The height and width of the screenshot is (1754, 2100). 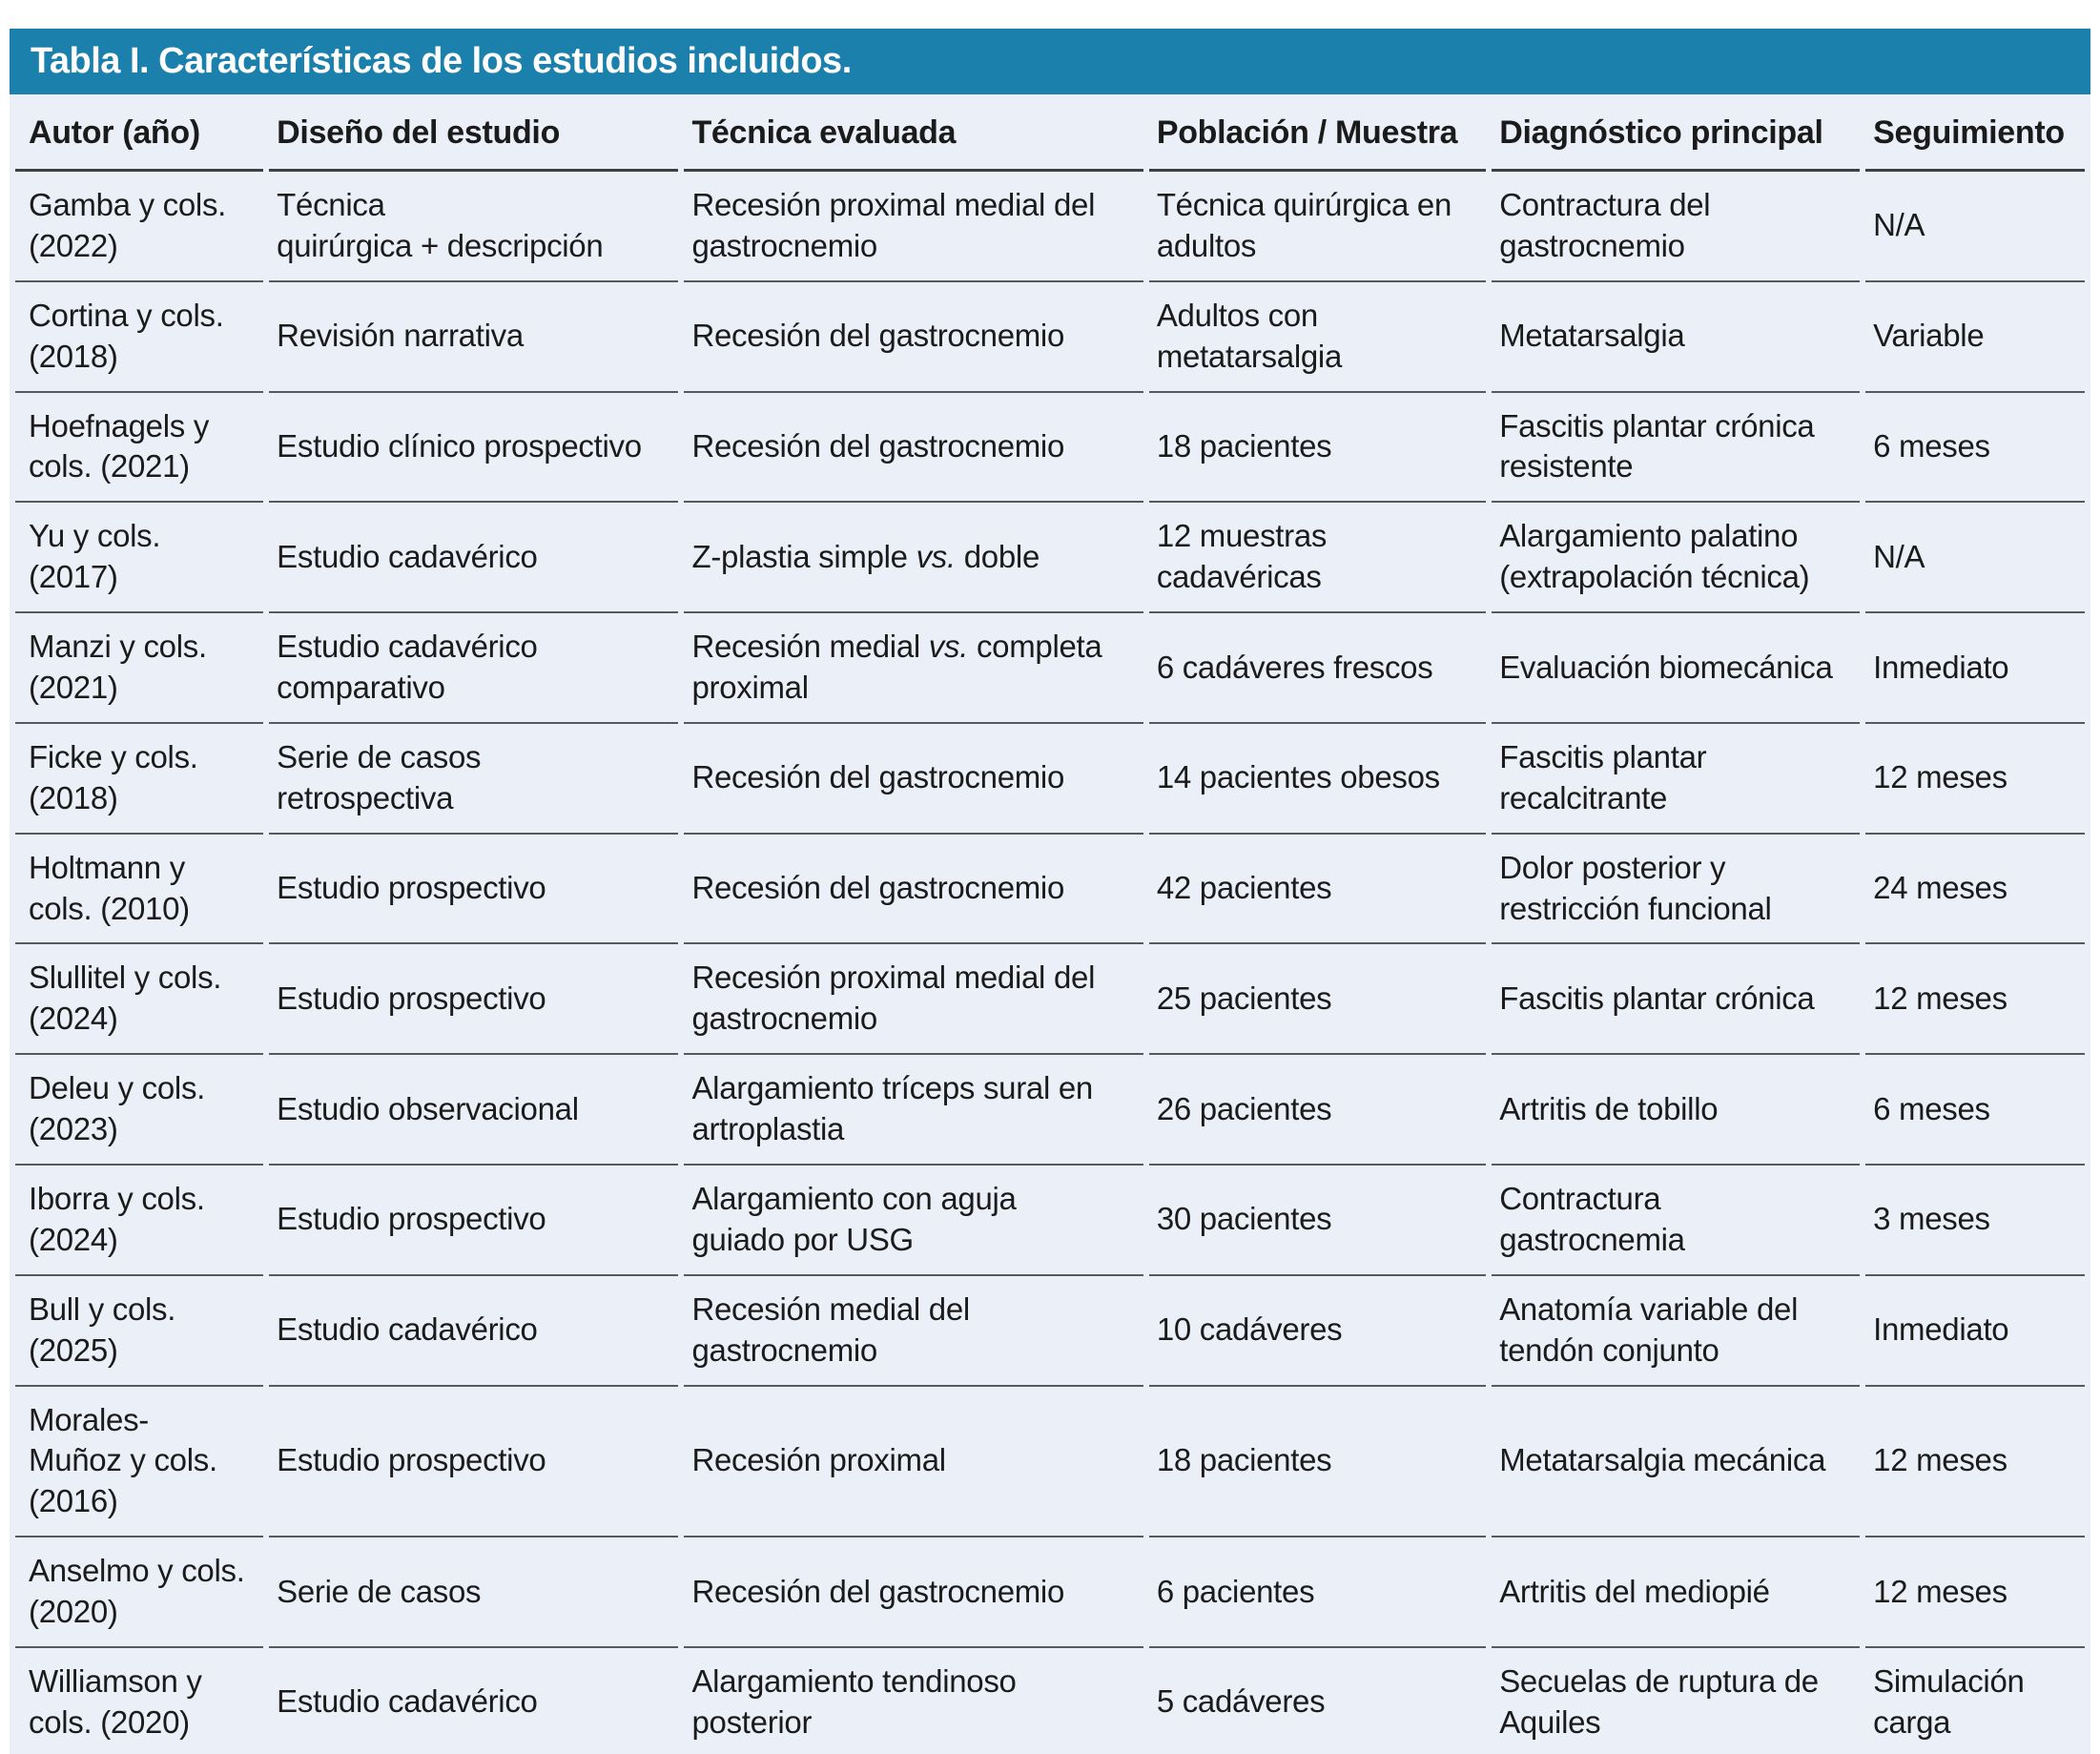 I want to click on table-cell: Artritis de tobillo, so click(x=1676, y=1110).